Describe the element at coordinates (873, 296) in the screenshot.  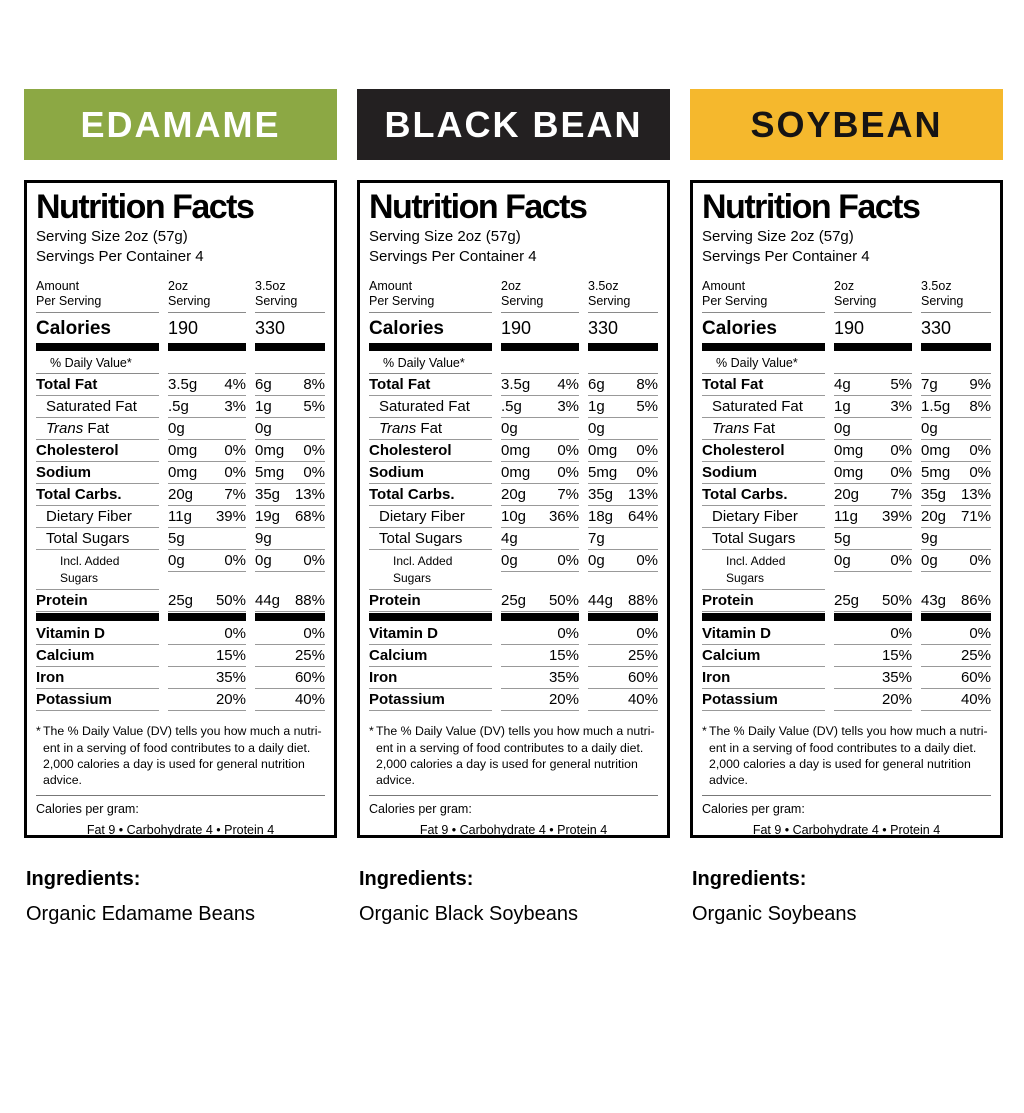
I see `col-header-2oz: 2oz Serving` at that location.